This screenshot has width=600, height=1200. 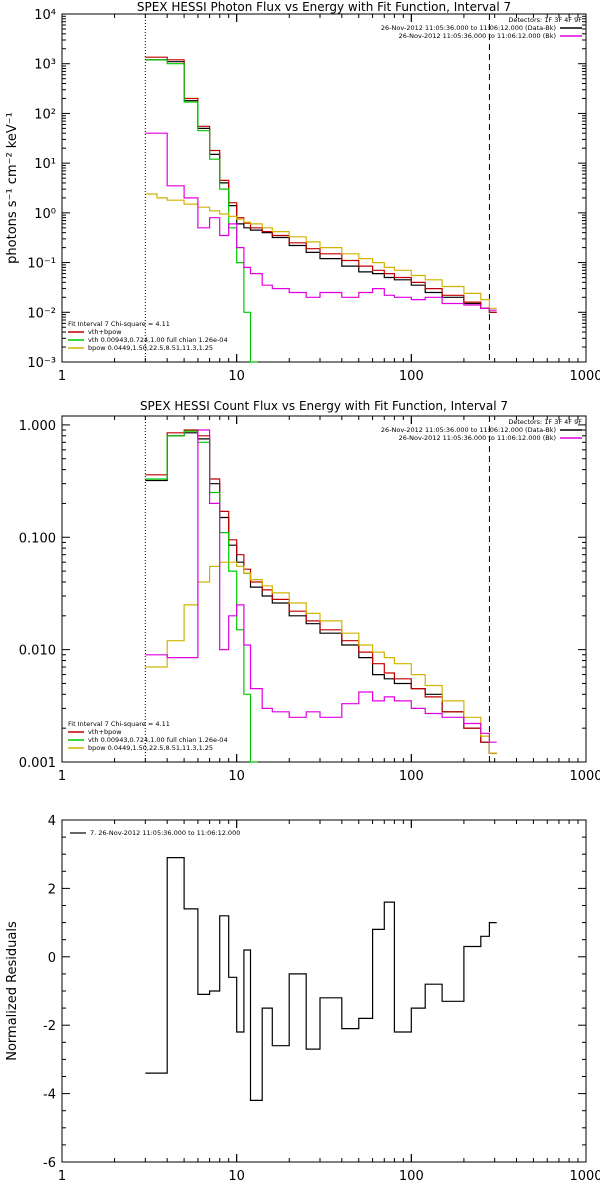 I want to click on y-tick-label: 10⁴, so click(x=45, y=15).